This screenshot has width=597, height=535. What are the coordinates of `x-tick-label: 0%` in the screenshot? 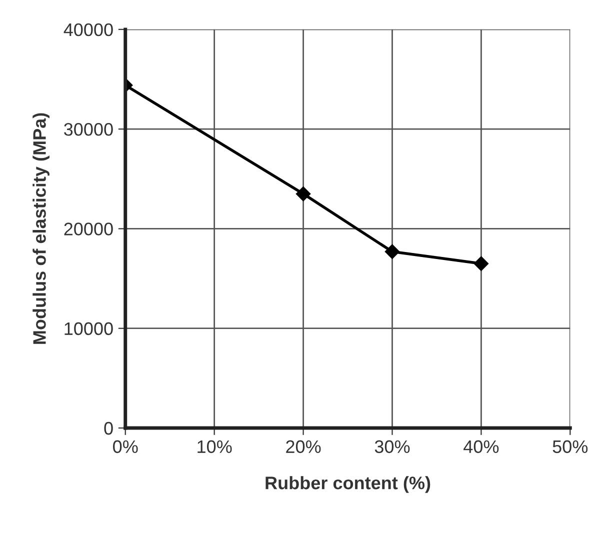 It's located at (125, 447).